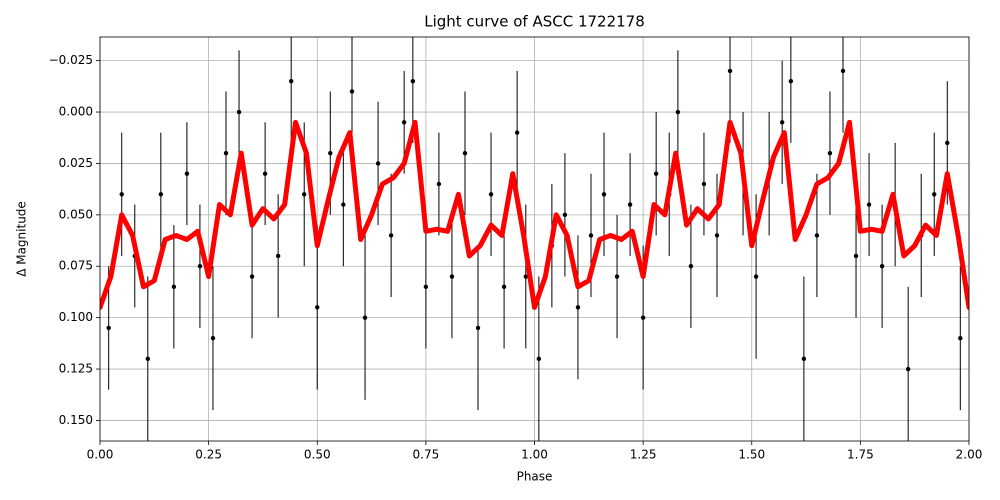 This screenshot has height=500, width=1000. Describe the element at coordinates (534, 455) in the screenshot. I see `x-tick-label: 1.00` at that location.